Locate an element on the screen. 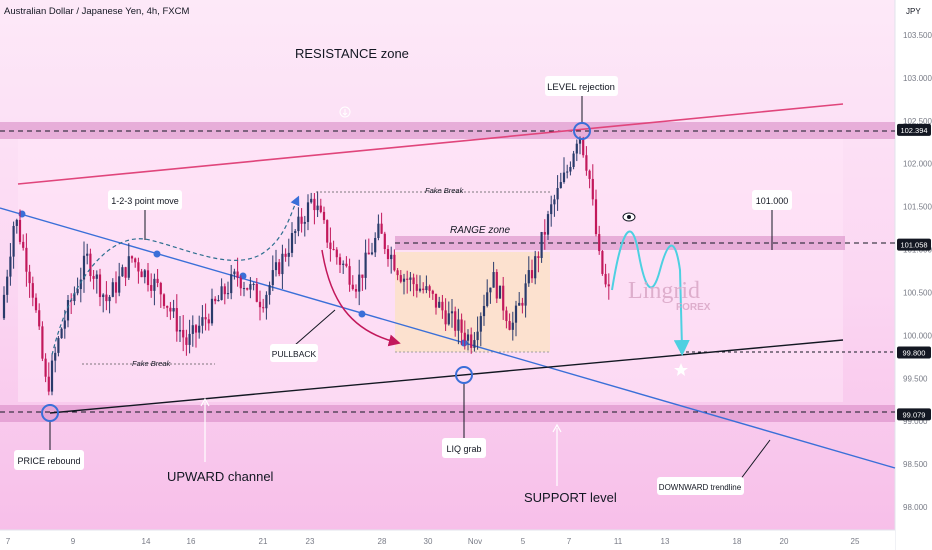 The height and width of the screenshot is (550, 932). support-band is located at coordinates (447, 413).